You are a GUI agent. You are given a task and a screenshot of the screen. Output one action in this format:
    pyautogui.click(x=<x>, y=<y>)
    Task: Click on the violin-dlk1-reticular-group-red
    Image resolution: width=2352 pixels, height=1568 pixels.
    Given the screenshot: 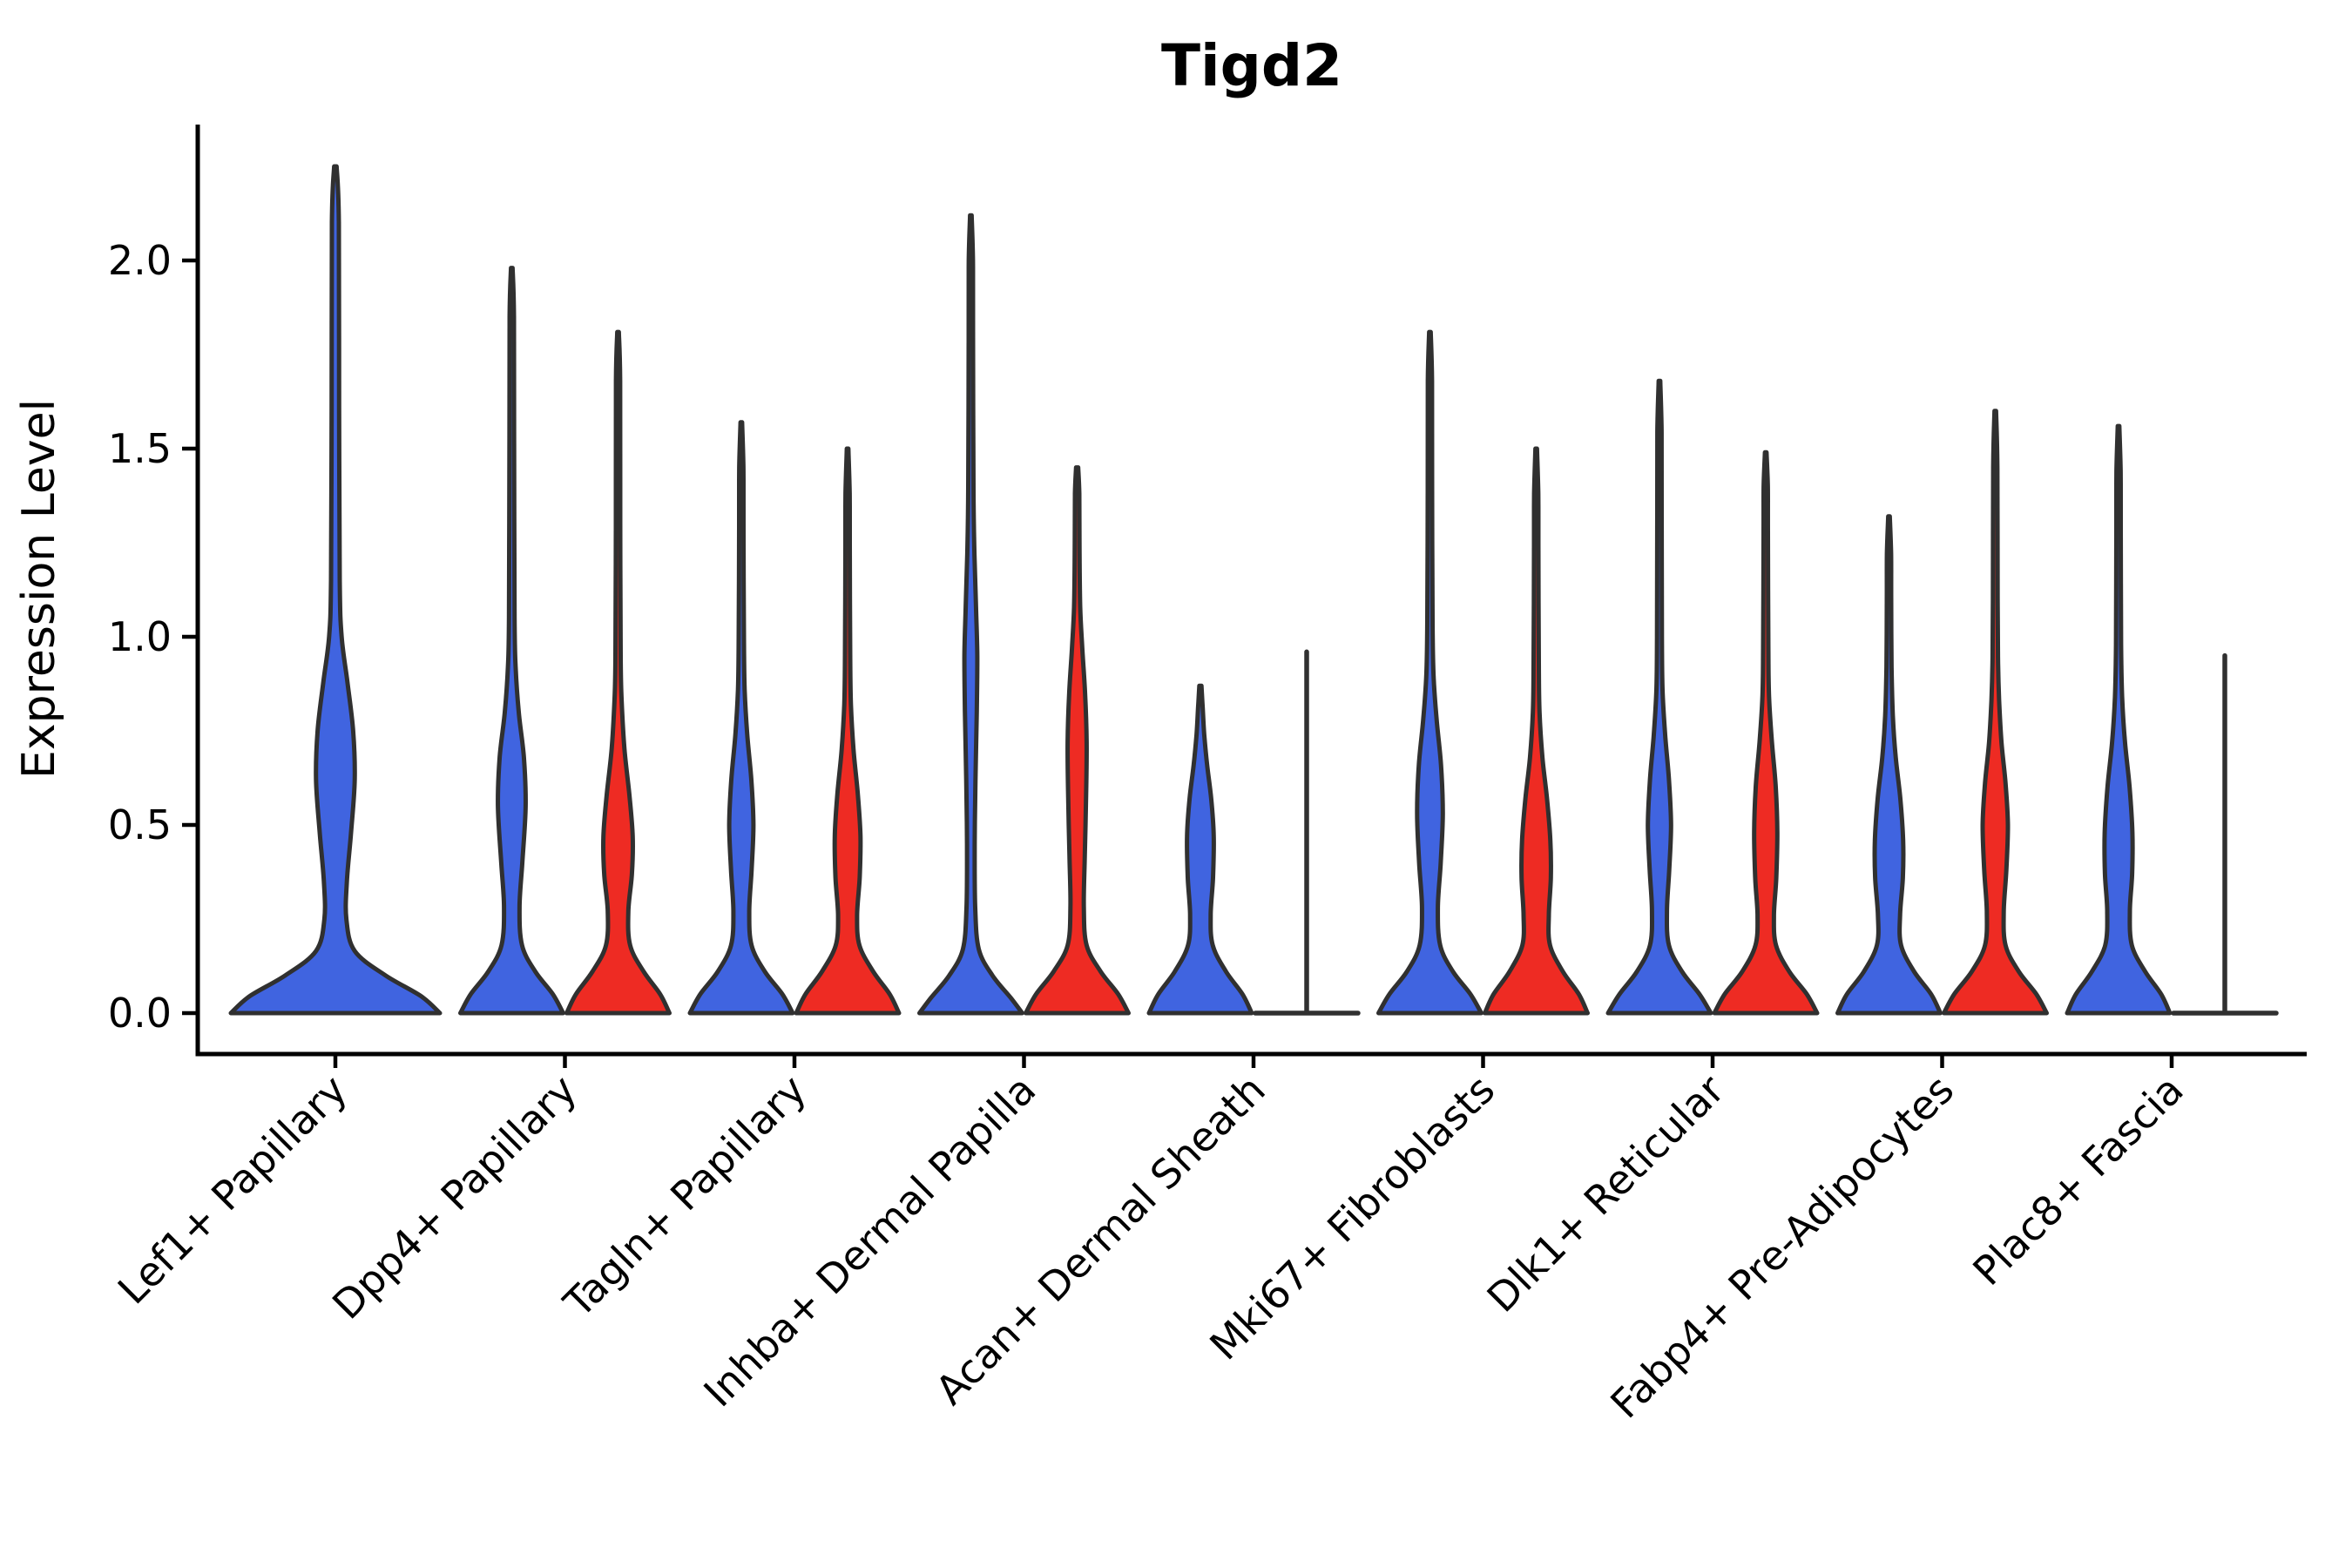 What is the action you would take?
    pyautogui.click(x=1766, y=732)
    